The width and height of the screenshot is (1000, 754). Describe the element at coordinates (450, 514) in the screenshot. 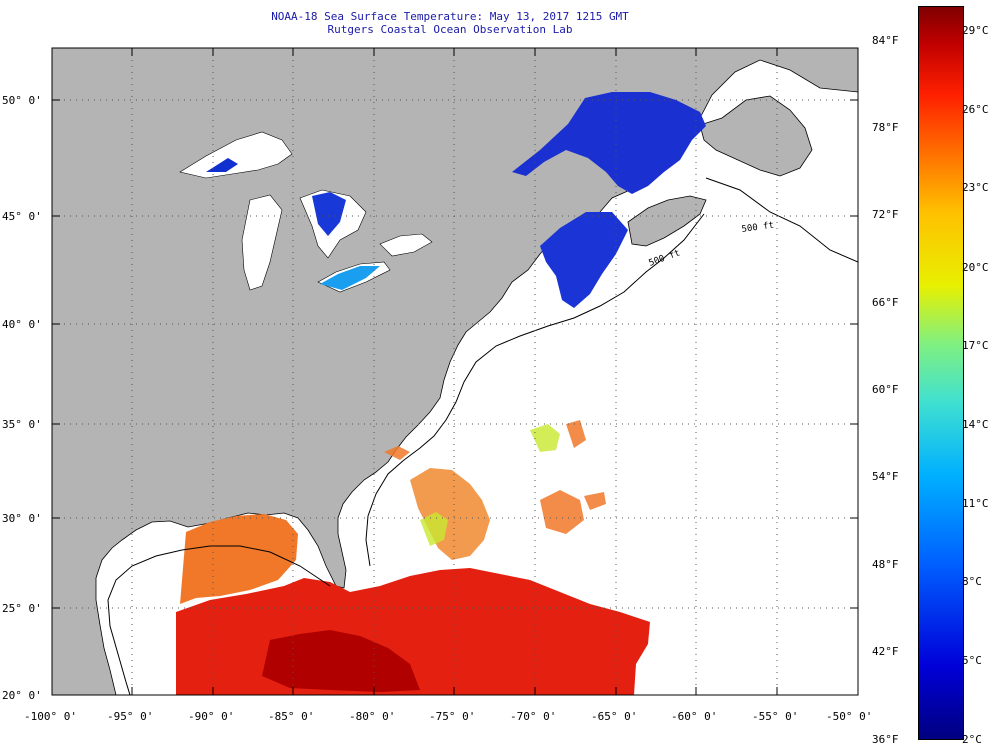

I see `atlantic-warm-patches` at that location.